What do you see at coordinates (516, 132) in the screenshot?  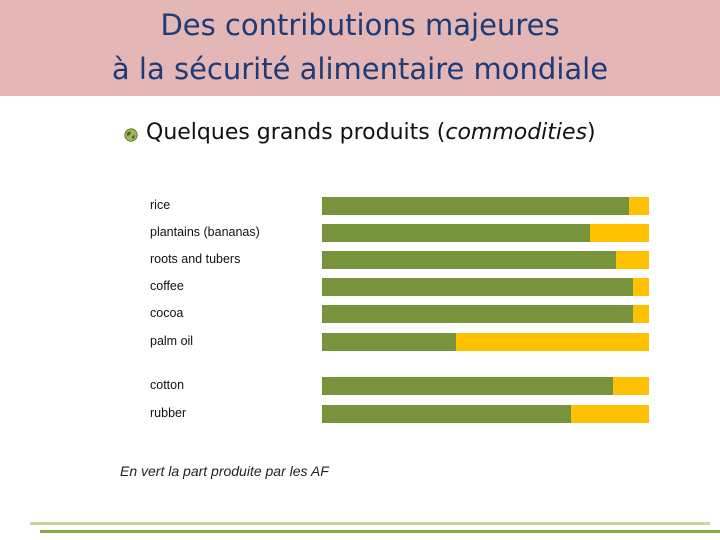 I see `bullet-text-italic: commodities` at bounding box center [516, 132].